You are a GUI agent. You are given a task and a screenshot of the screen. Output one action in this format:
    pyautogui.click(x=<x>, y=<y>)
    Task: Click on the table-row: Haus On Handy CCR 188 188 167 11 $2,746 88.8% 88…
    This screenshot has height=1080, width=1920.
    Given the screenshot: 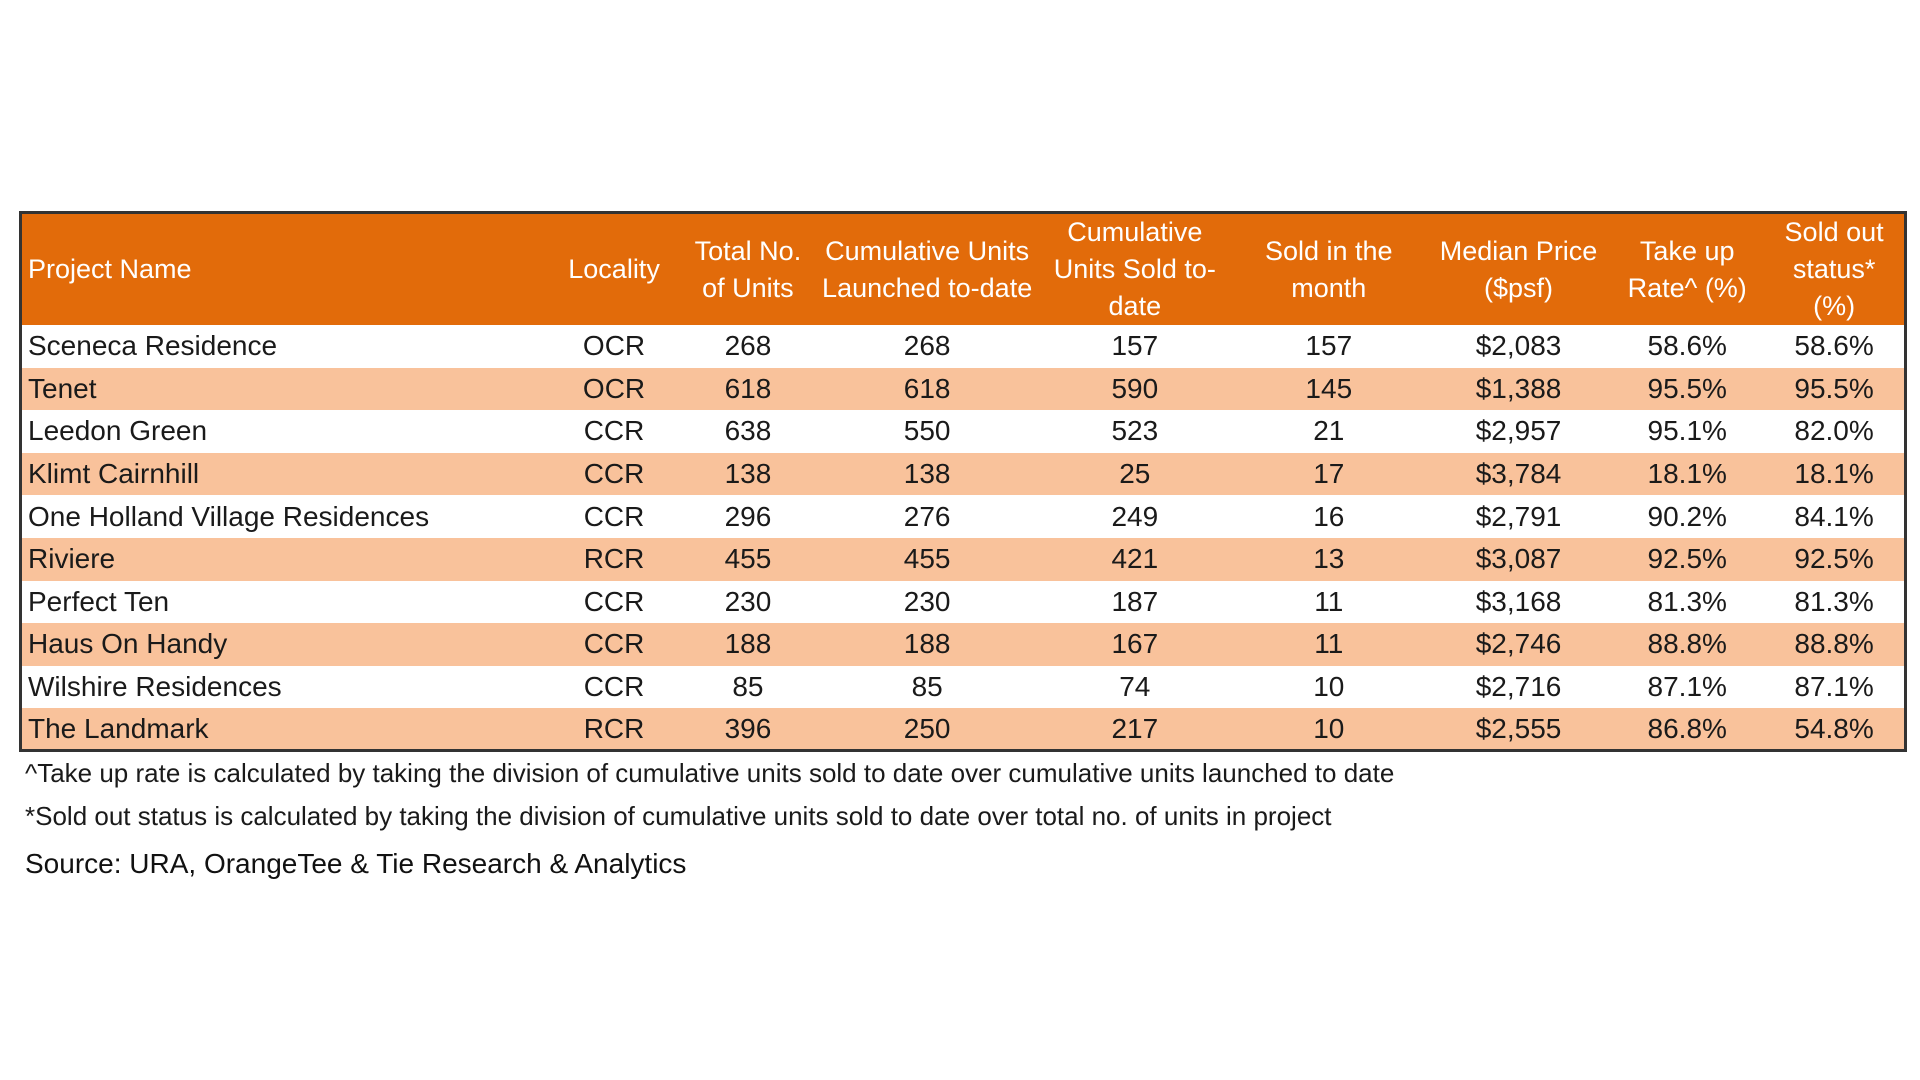 What is the action you would take?
    pyautogui.click(x=963, y=644)
    